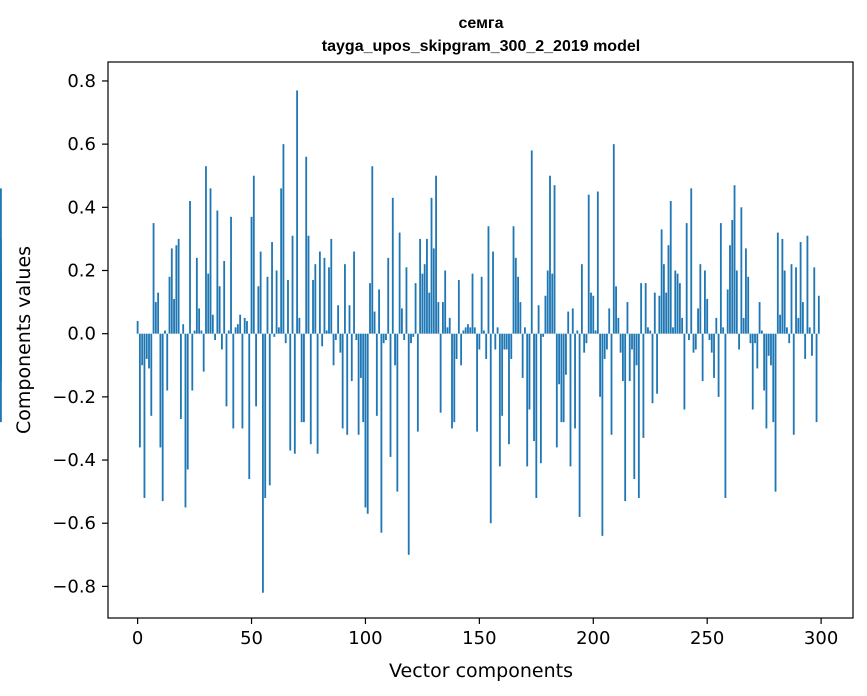 This screenshot has width=867, height=696. What do you see at coordinates (481, 46) in the screenshot?
I see `chart-subtitle: tayga_upos_skipgram_300_2_2019 model` at bounding box center [481, 46].